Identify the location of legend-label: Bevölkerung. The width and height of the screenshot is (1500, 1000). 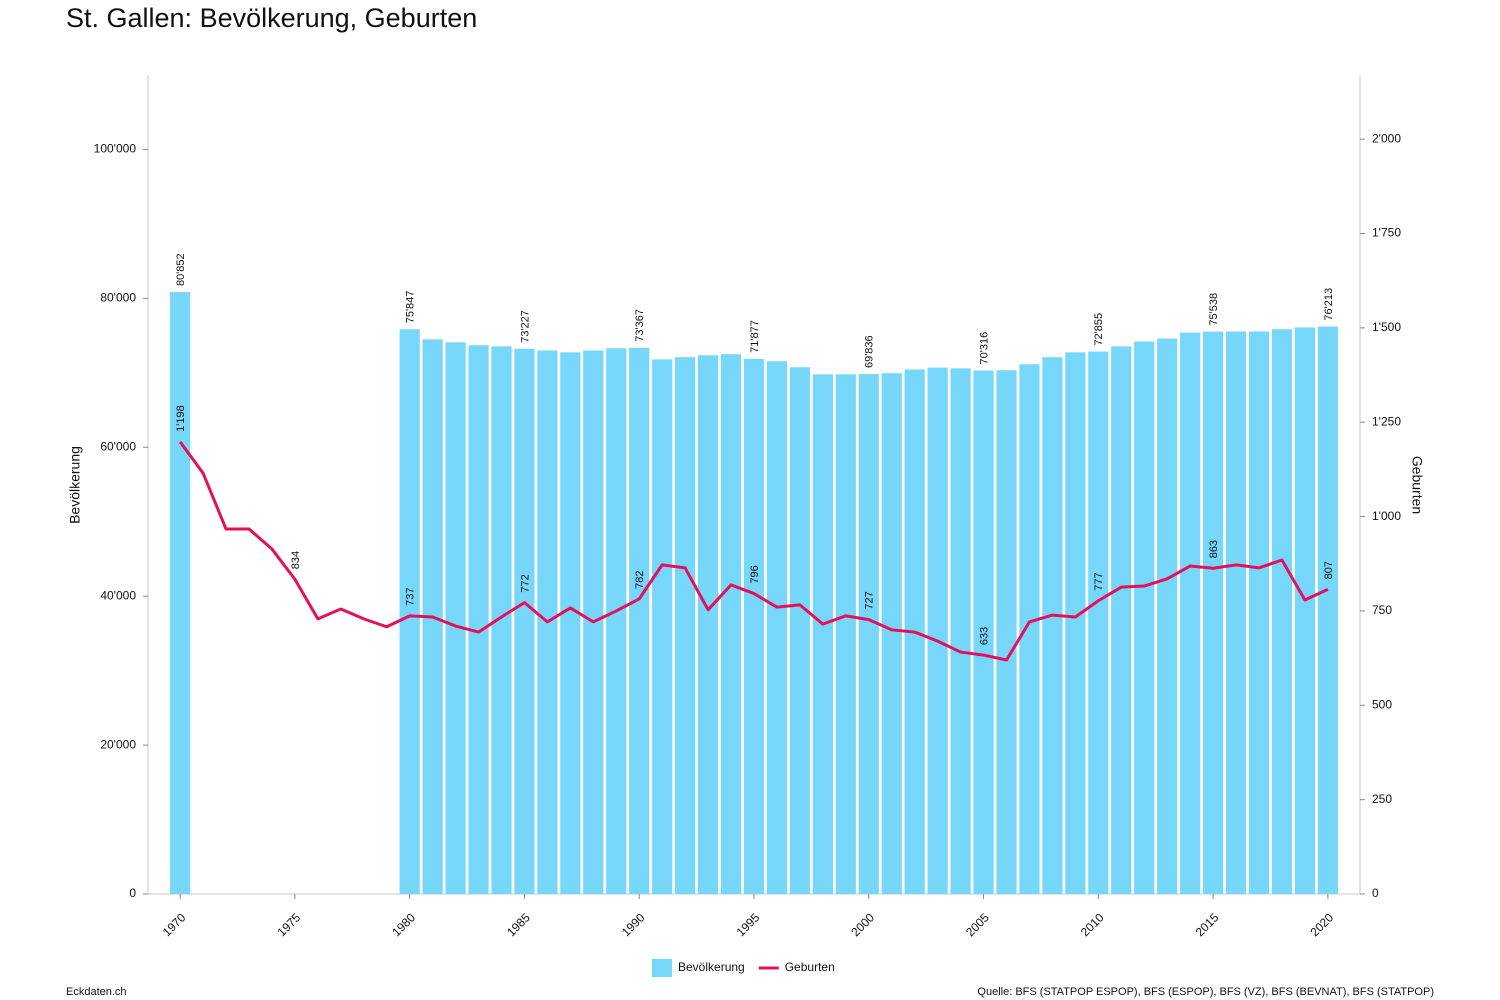
(711, 967).